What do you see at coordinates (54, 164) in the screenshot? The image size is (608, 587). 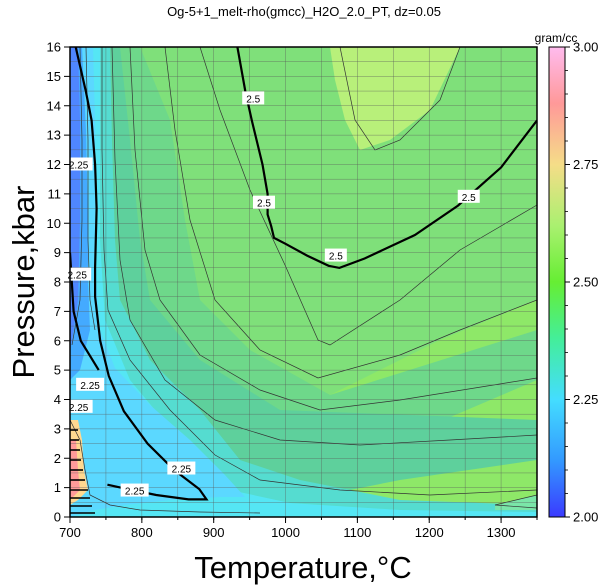 I see `y-tick-label: 12` at bounding box center [54, 164].